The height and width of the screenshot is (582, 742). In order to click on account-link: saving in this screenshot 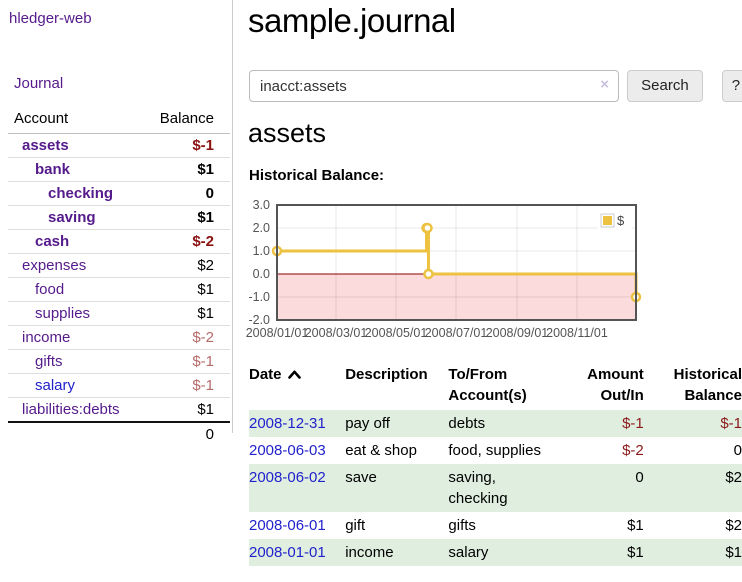, I will do `click(72, 217)`.